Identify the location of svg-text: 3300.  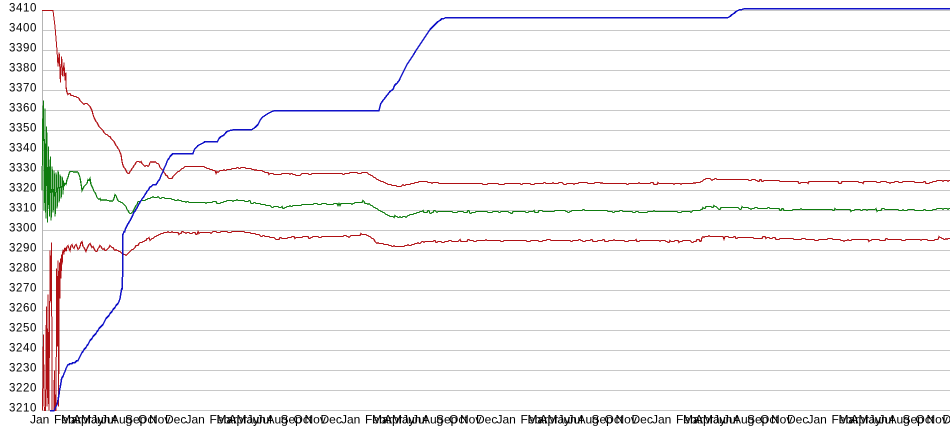
(23, 229).